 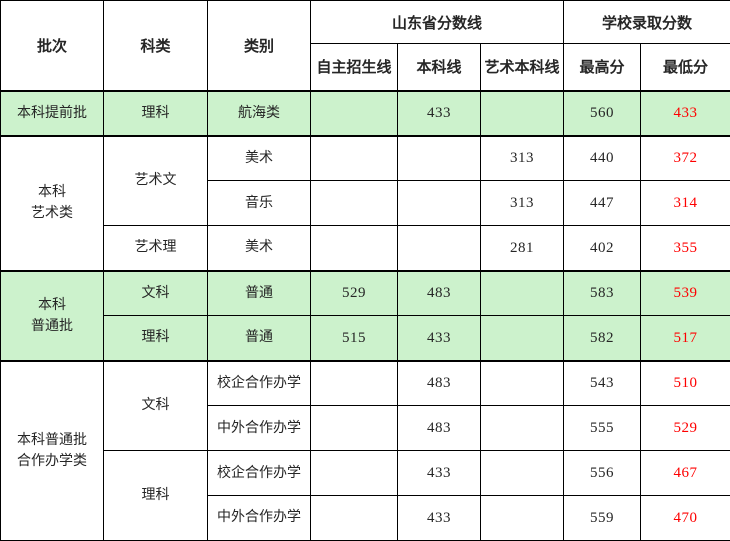 I want to click on cell-min-score: 314, so click(x=684, y=203).